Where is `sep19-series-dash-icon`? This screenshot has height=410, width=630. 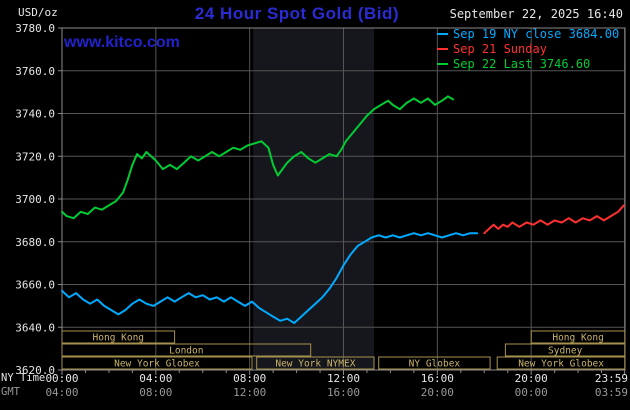 sep19-series-dash-icon is located at coordinates (442, 33).